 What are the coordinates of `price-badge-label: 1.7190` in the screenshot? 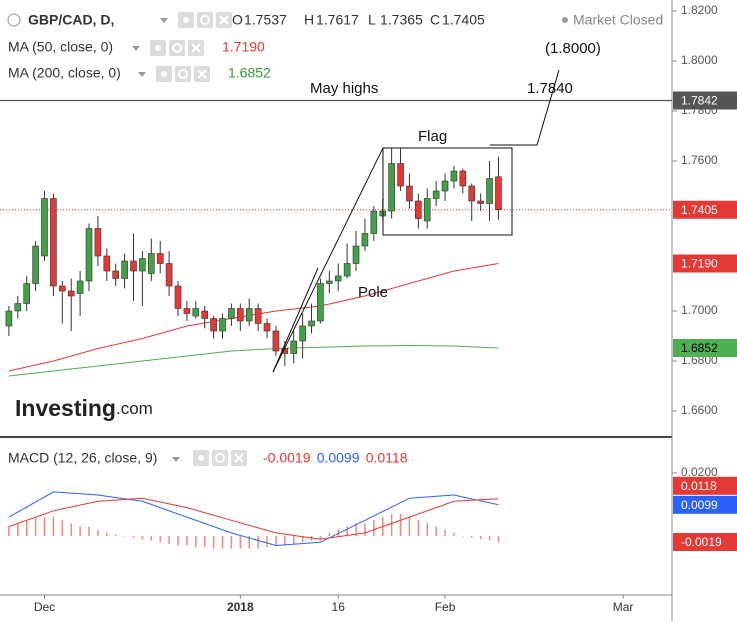 It's located at (699, 264).